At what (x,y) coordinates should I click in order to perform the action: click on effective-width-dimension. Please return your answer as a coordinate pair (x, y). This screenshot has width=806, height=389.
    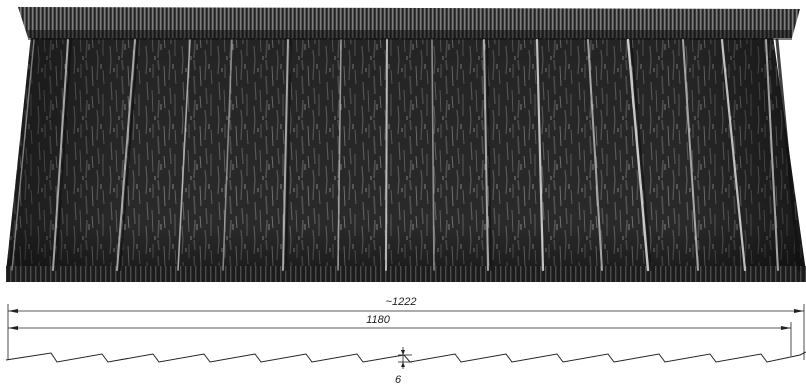
    Looking at the image, I should click on (399, 328).